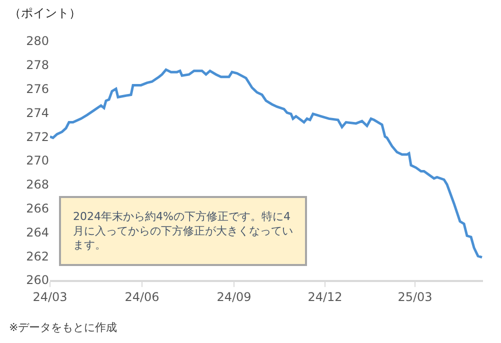 The width and height of the screenshot is (501, 343). What do you see at coordinates (37, 41) in the screenshot?
I see `y-tick-label: 280` at bounding box center [37, 41].